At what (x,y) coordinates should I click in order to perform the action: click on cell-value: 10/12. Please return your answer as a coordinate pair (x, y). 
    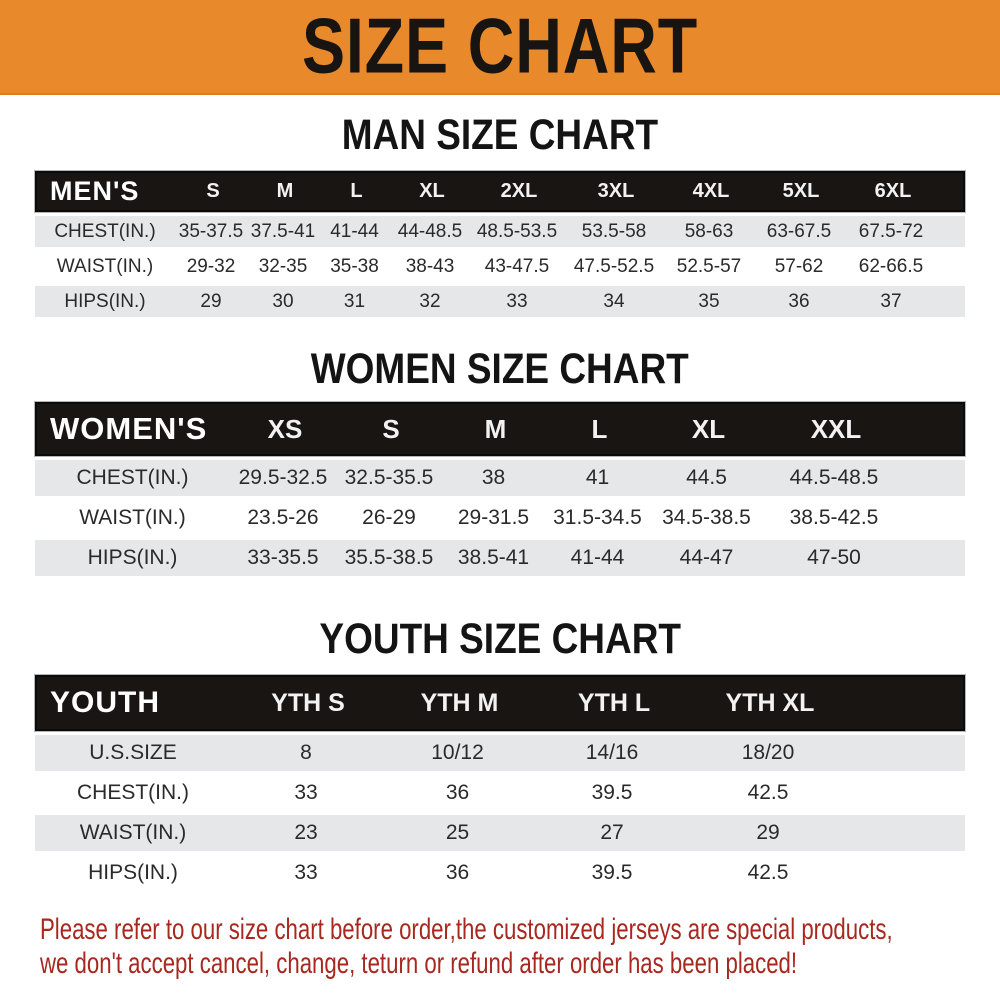
    Looking at the image, I should click on (457, 752).